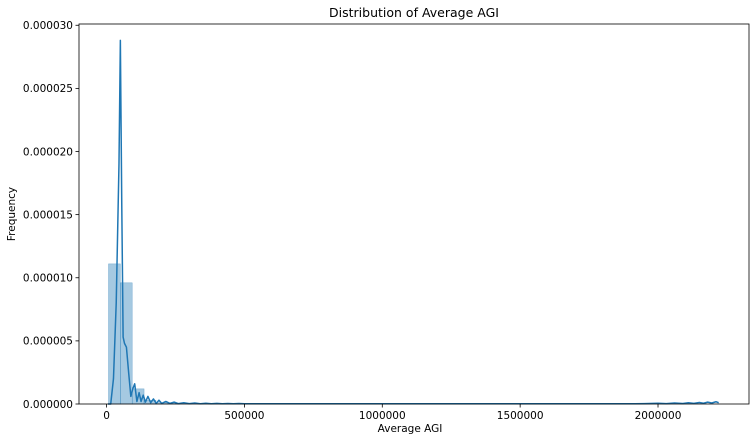 Image resolution: width=755 pixels, height=441 pixels. Describe the element at coordinates (658, 416) in the screenshot. I see `x-tick-label-4: 2000000` at that location.